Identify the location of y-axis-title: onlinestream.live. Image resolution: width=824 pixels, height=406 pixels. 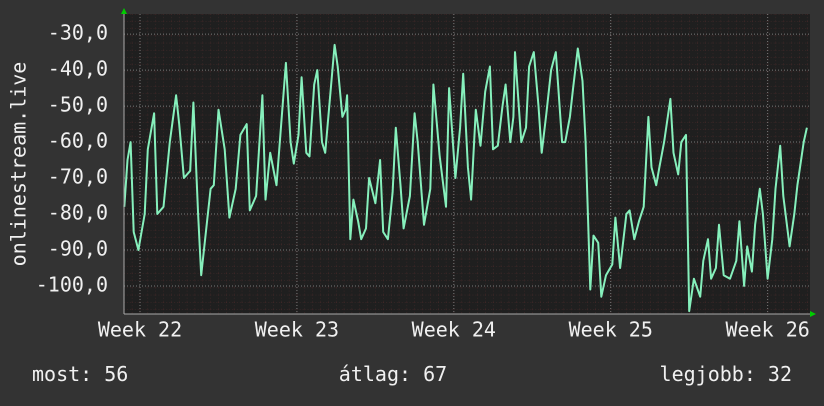
(19, 164).